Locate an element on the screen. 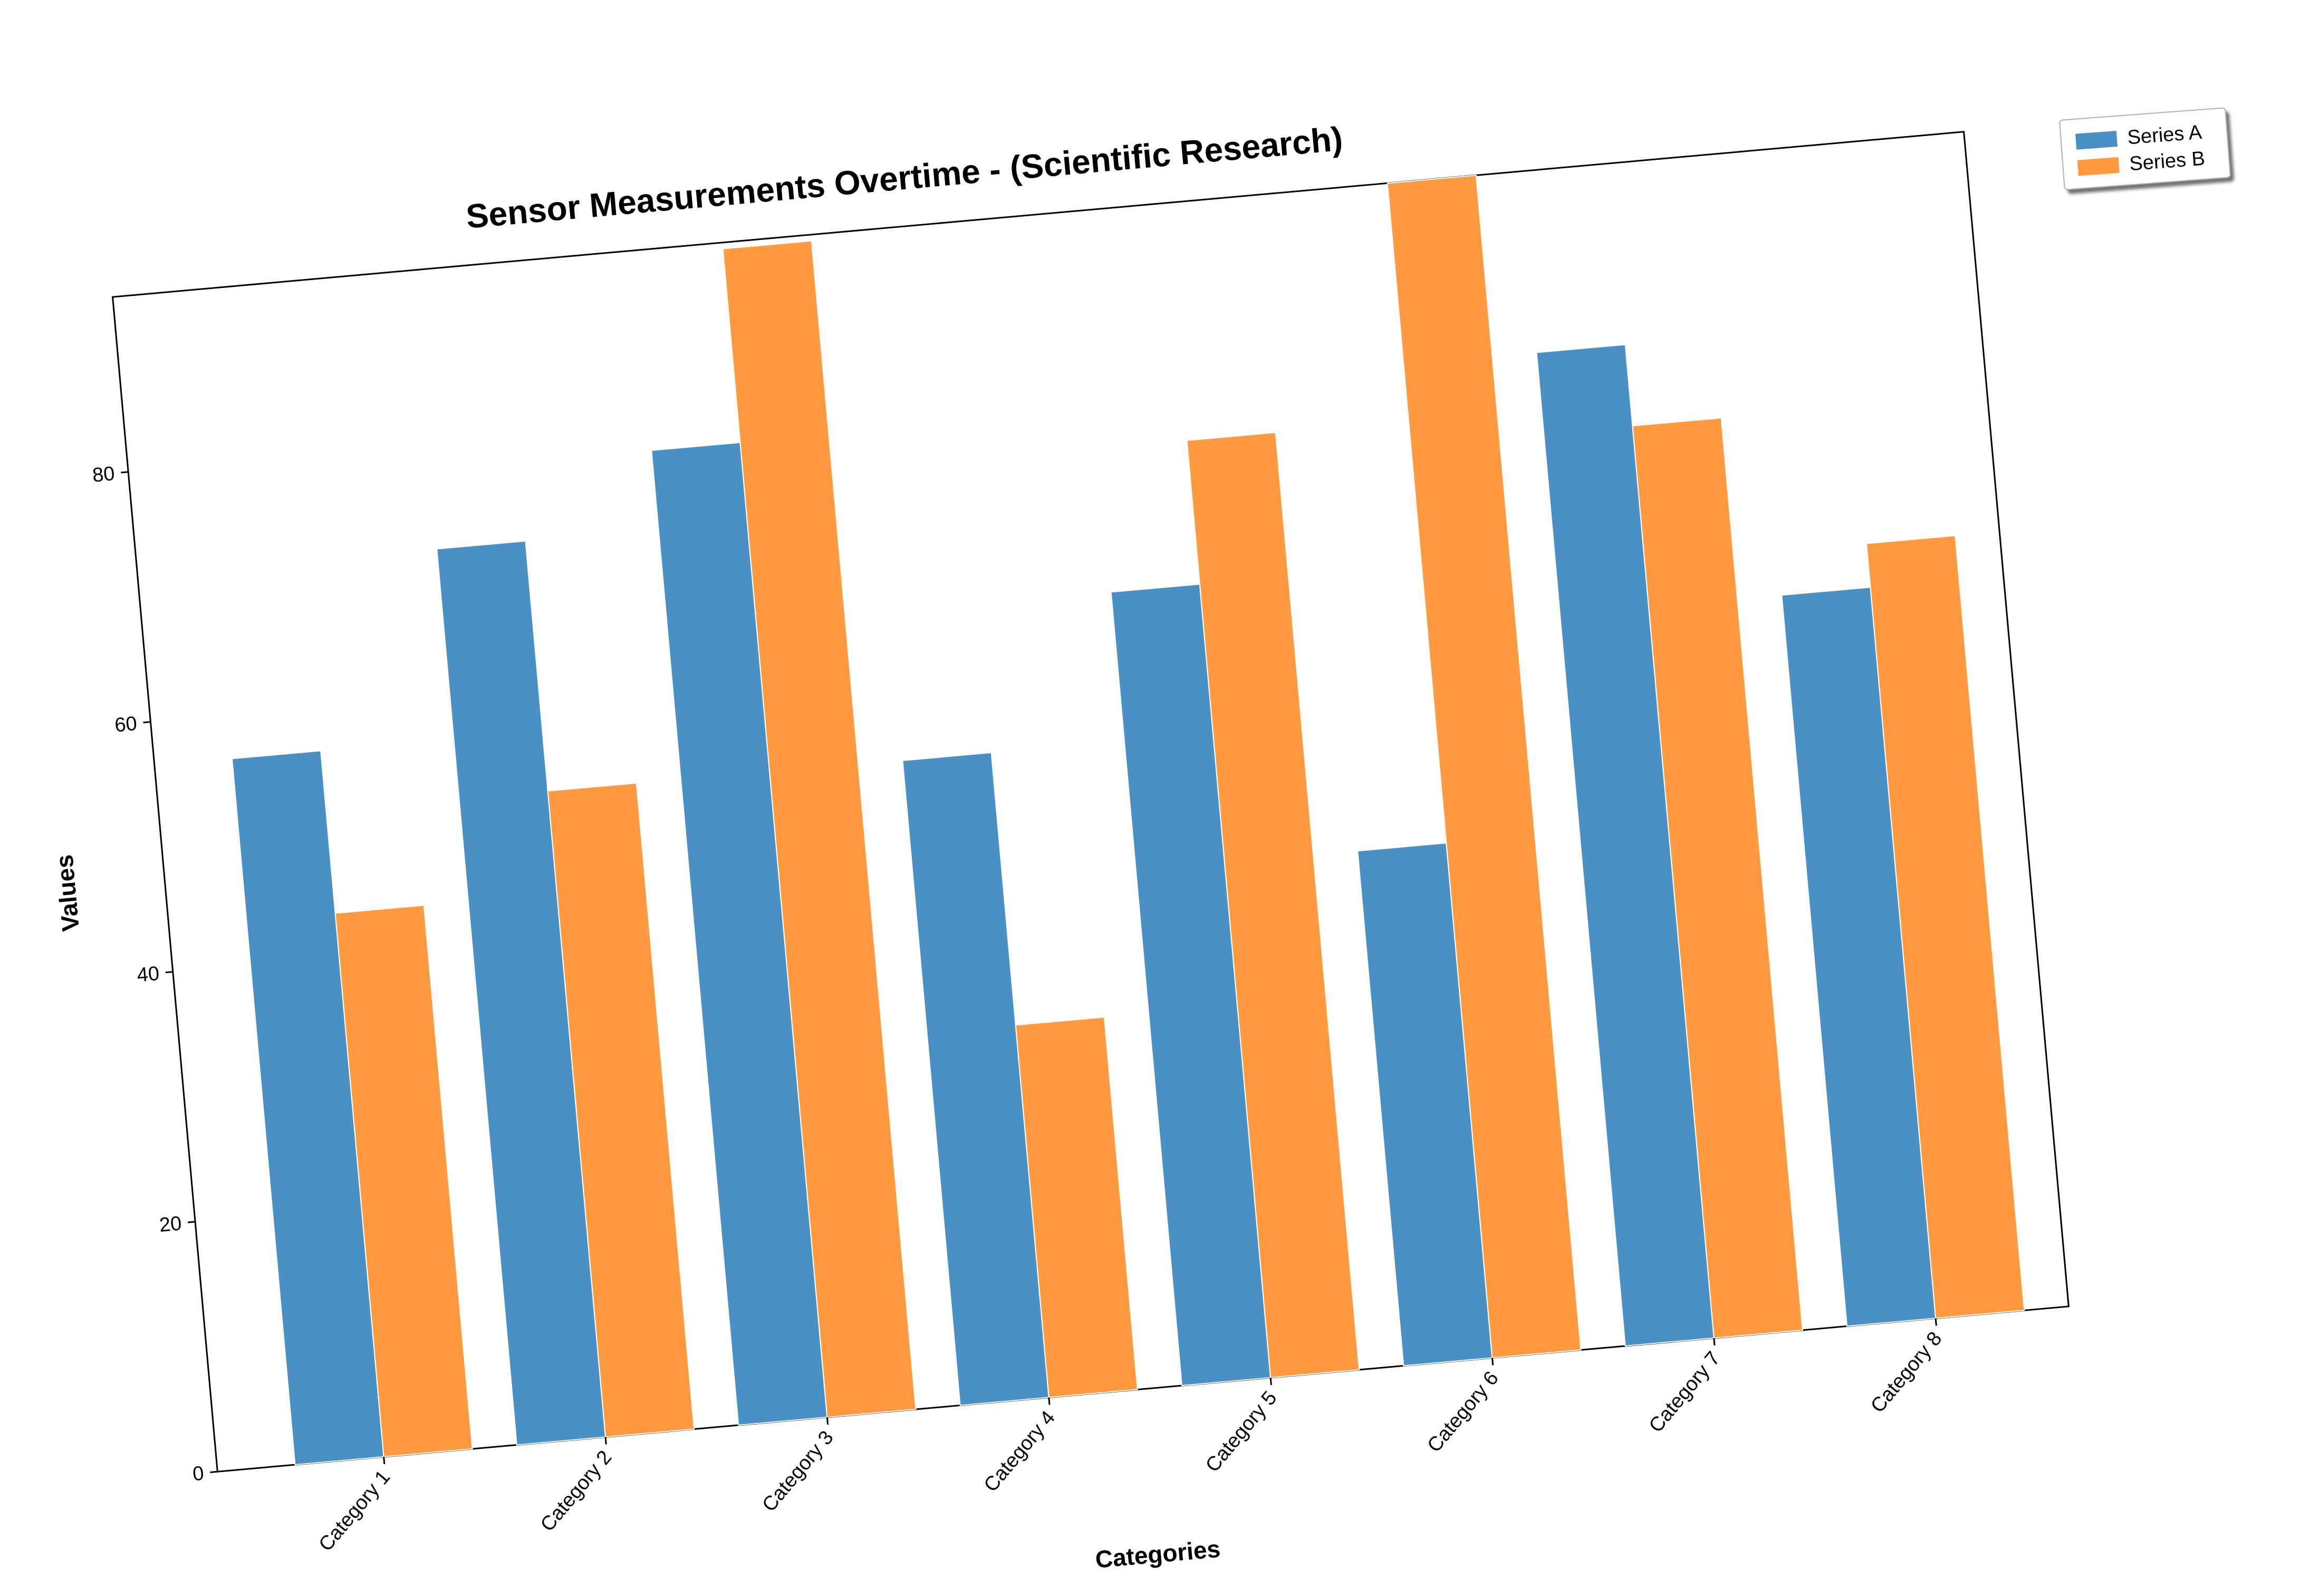 Image resolution: width=2320 pixels, height=1596 pixels. x-tick-label: Category 6 is located at coordinates (1463, 1412).